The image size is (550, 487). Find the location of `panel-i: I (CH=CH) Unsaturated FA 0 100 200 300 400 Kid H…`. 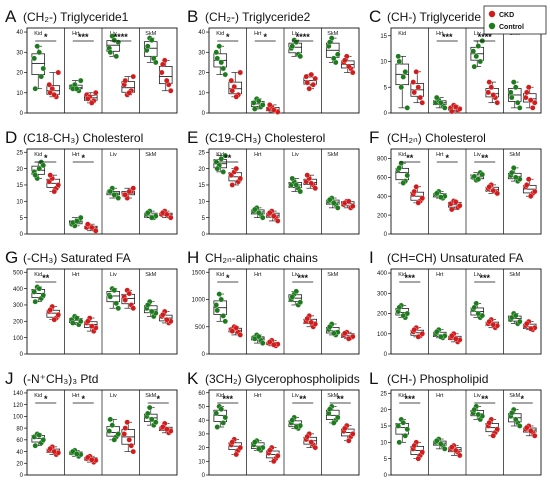

panel-i: I (CH=CH) Unsaturated FA 0 100 200 300 400 Kid H… is located at coordinates (455, 303).